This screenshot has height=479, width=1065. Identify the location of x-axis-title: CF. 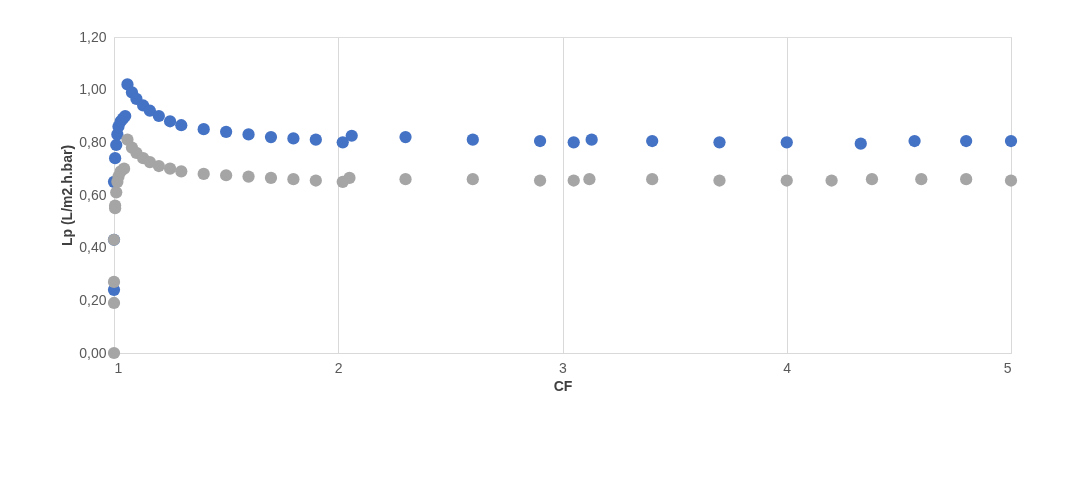
(563, 385).